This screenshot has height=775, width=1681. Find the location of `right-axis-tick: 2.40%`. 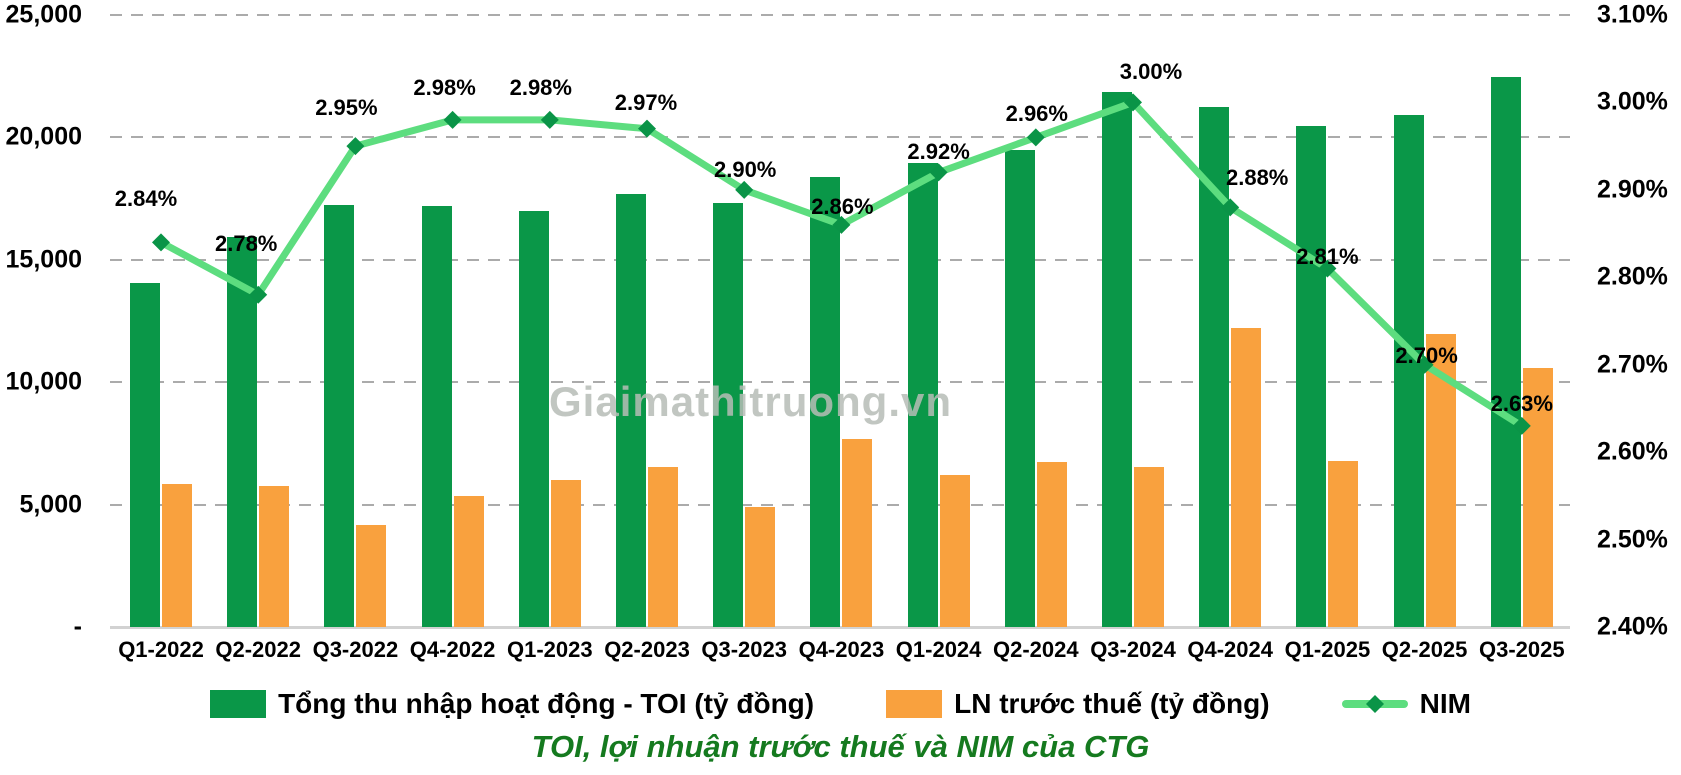

right-axis-tick: 2.40% is located at coordinates (1632, 626).